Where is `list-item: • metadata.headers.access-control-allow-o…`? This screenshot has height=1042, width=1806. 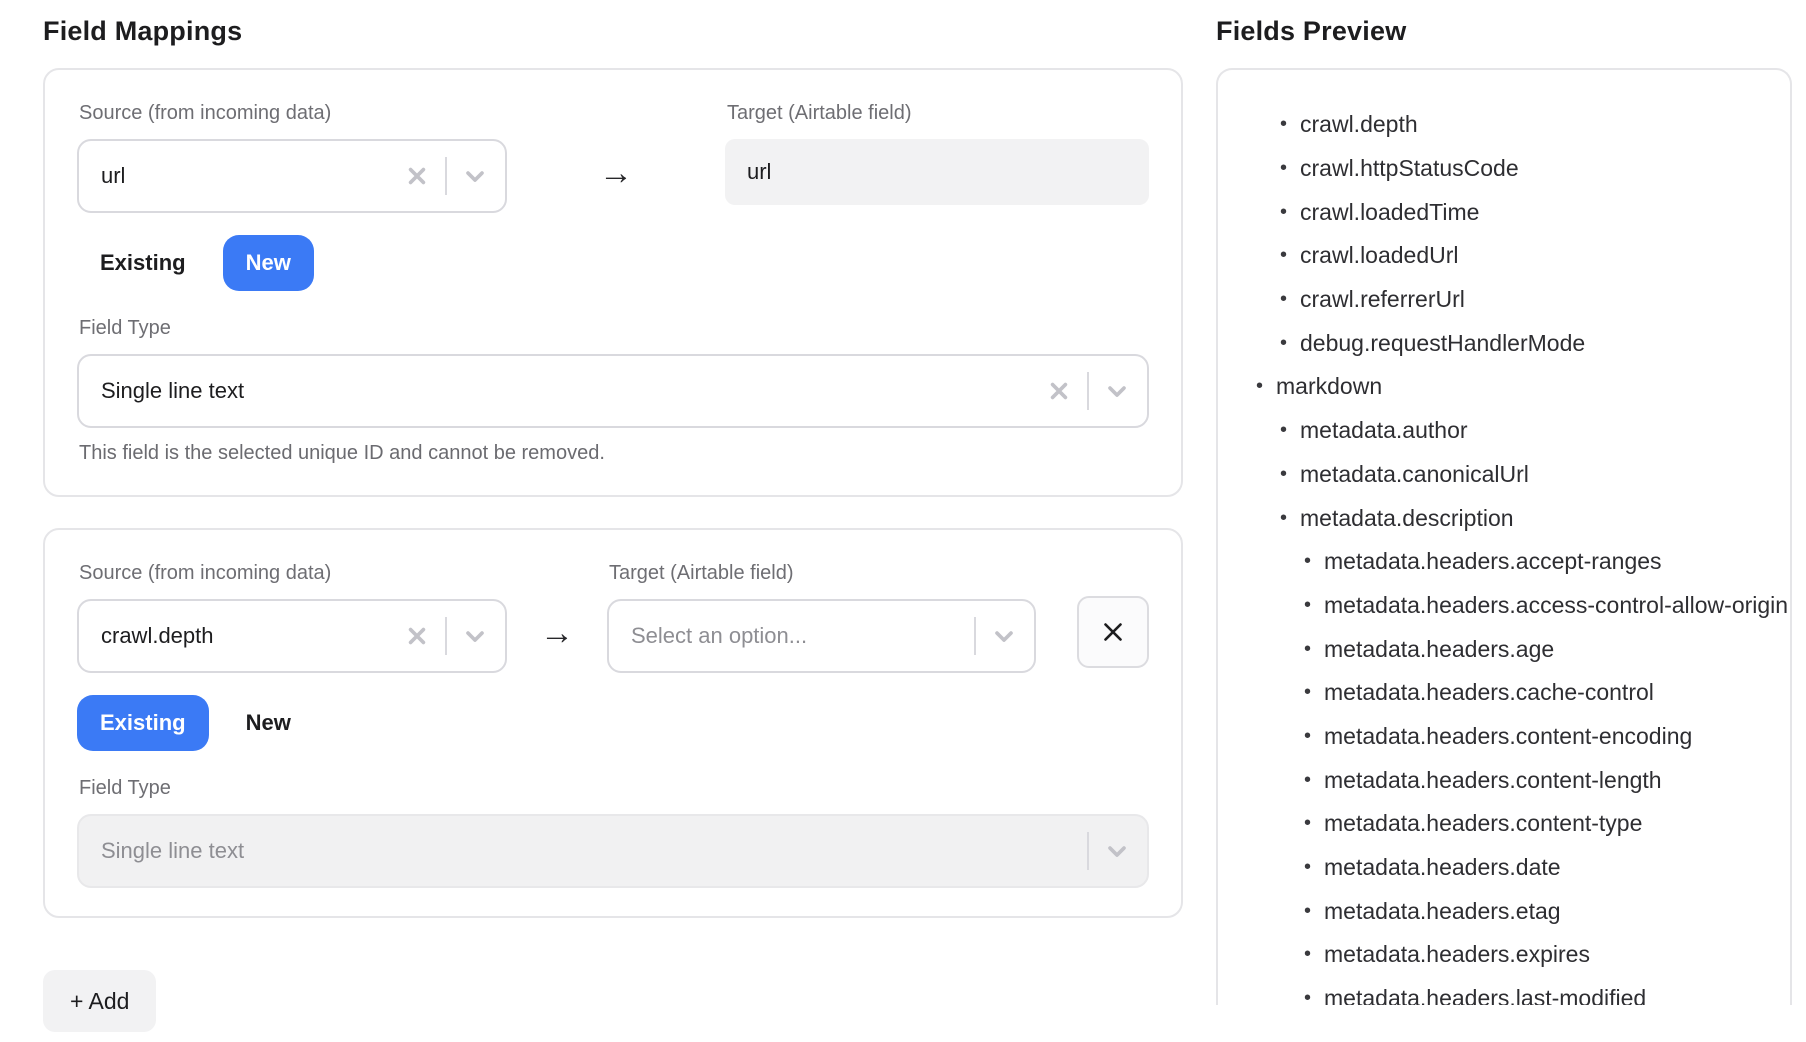 list-item: • metadata.headers.access-control-allow-o… is located at coordinates (1504, 606).